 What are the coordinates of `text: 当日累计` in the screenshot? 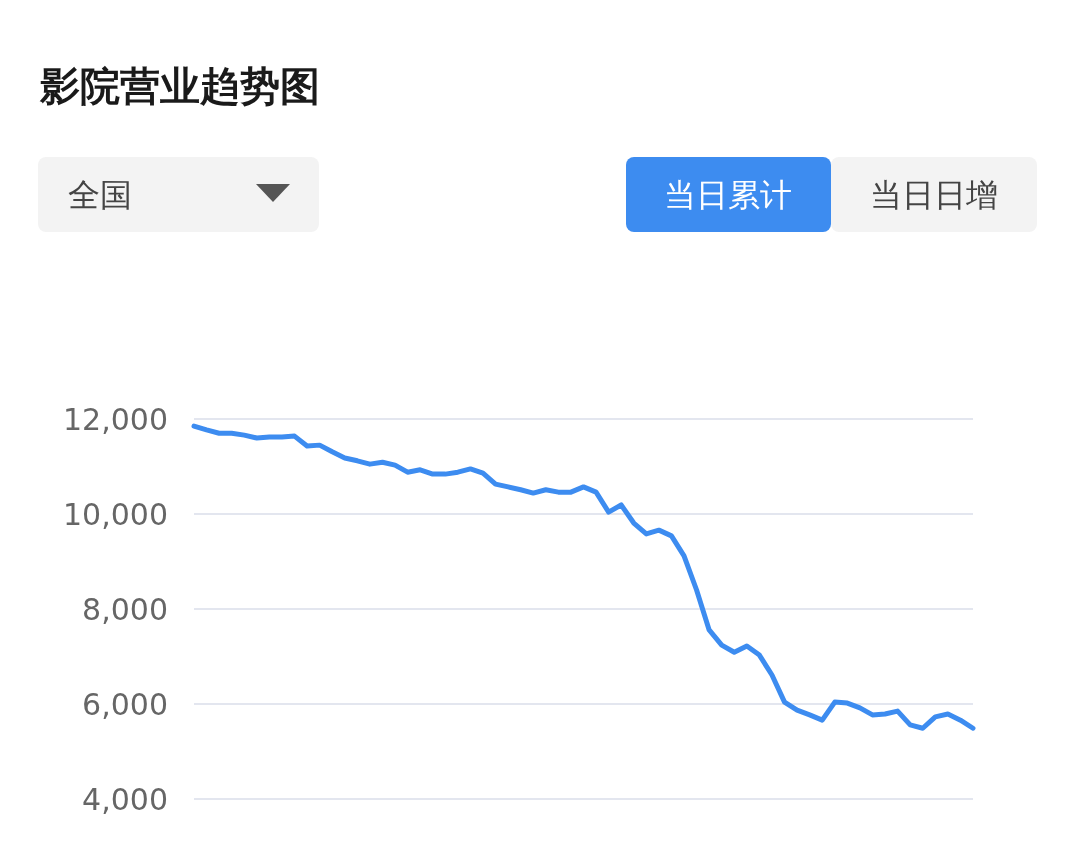 It's located at (728, 195).